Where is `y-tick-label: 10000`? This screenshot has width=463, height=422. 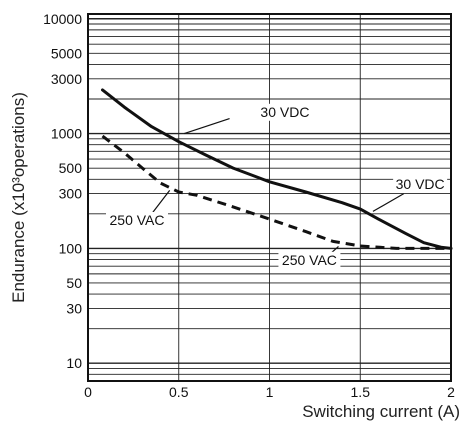
y-tick-label: 10000 is located at coordinates (62, 19).